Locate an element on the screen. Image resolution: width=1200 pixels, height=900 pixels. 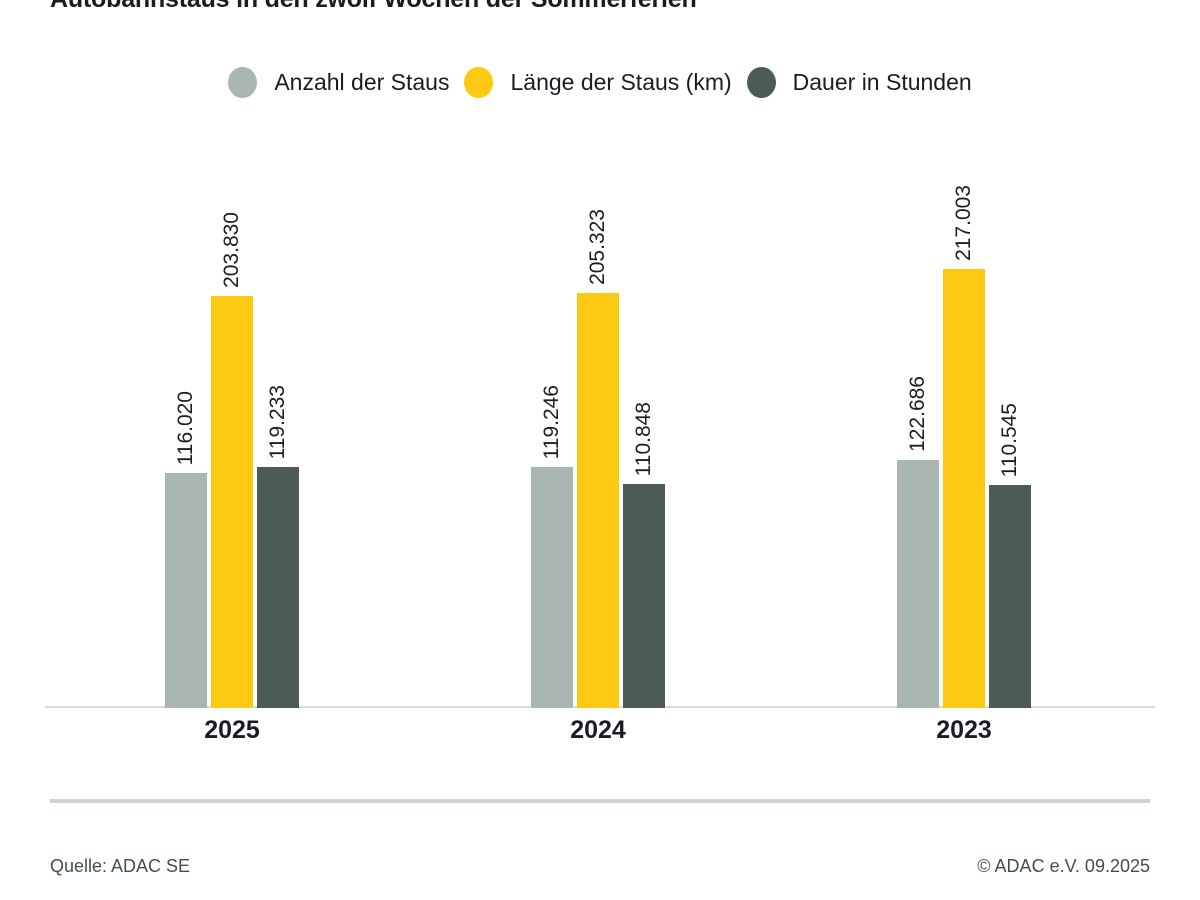
legend-label: Dauer in Stunden is located at coordinates (882, 81).